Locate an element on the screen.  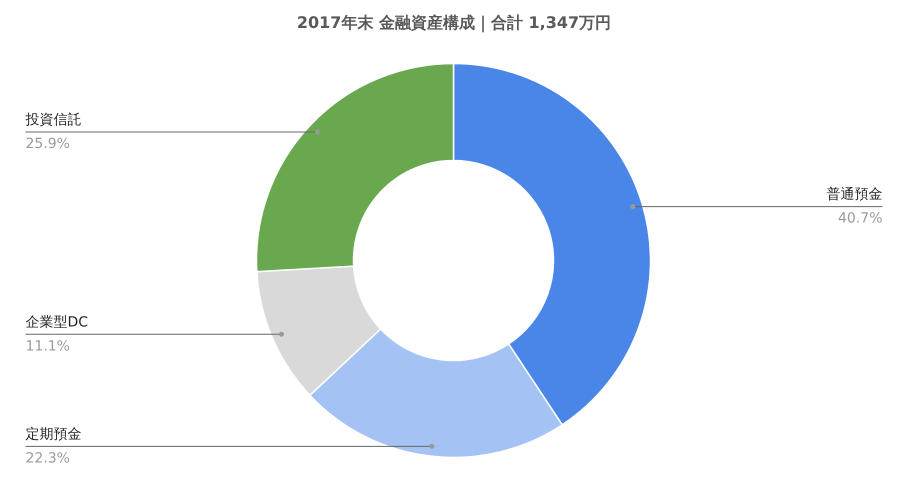
data-label: 11.1% is located at coordinates (48, 346).